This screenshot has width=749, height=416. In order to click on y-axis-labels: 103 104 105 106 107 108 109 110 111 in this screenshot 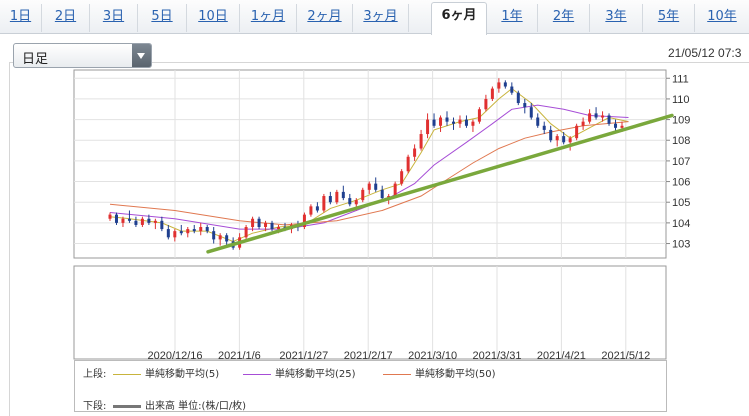, I will do `click(681, 161)`.